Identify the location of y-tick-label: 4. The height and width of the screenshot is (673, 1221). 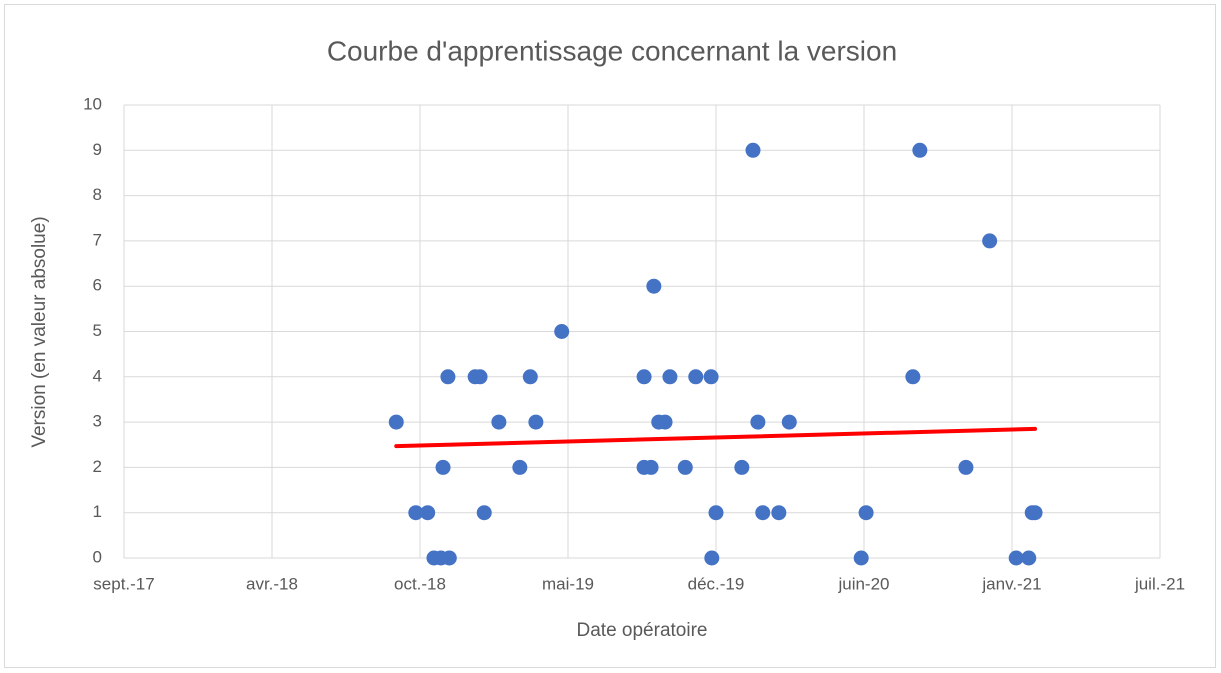
(97, 375).